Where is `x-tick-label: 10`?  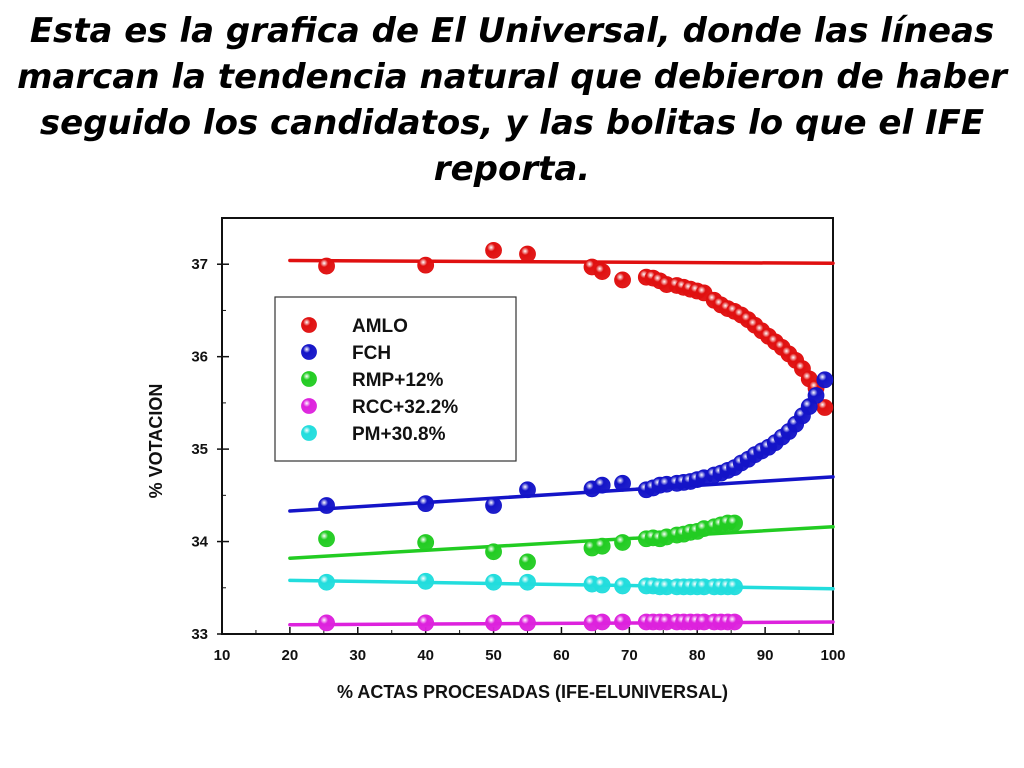 x-tick-label: 10 is located at coordinates (222, 655).